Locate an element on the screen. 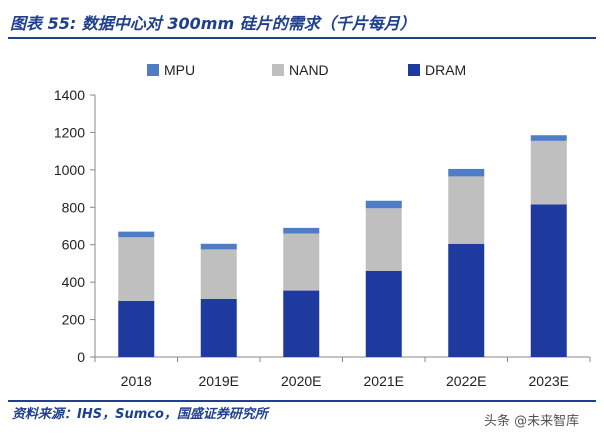  legend-swatch-mpu is located at coordinates (153, 70).